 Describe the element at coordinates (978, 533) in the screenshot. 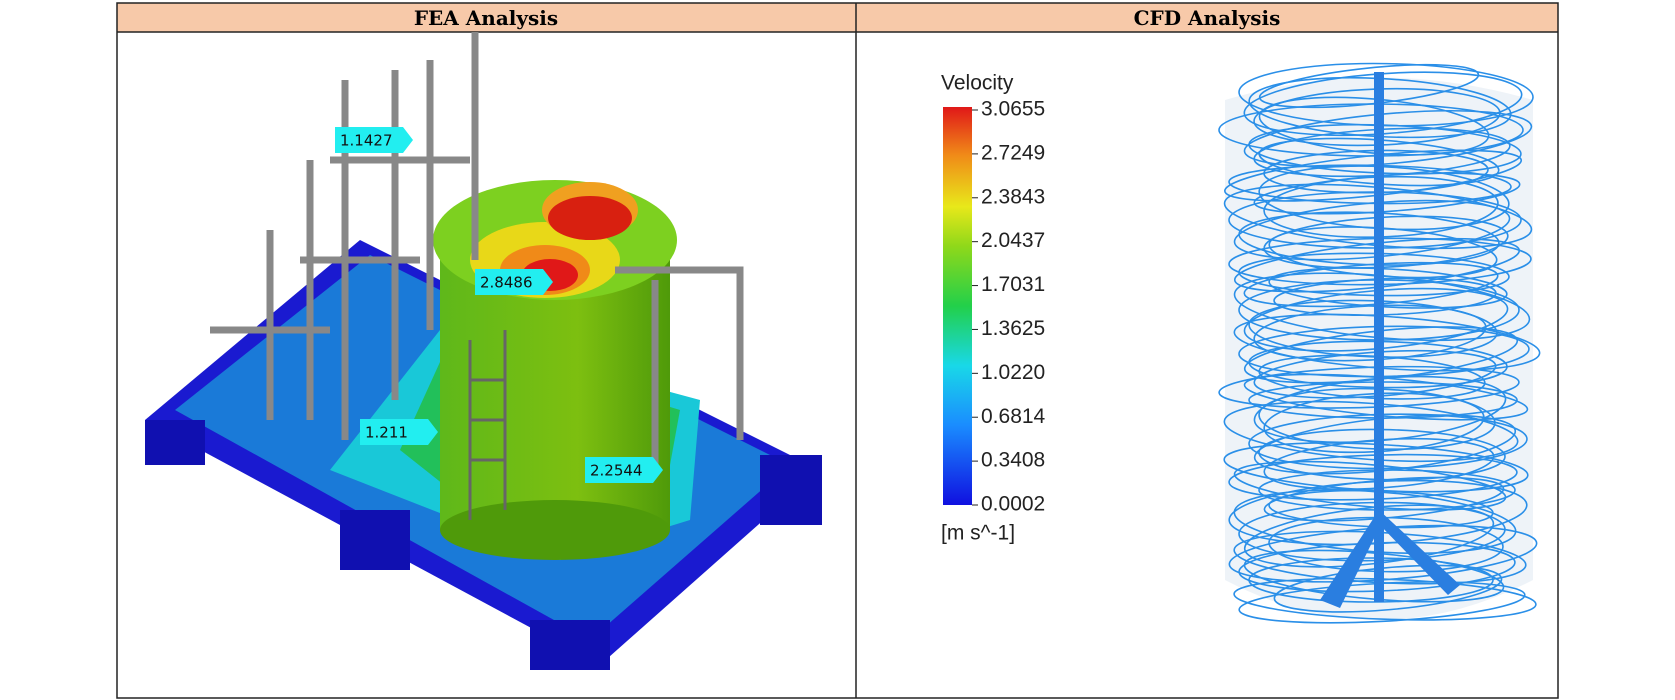

I see `legend-unit: [m s^-1]` at that location.